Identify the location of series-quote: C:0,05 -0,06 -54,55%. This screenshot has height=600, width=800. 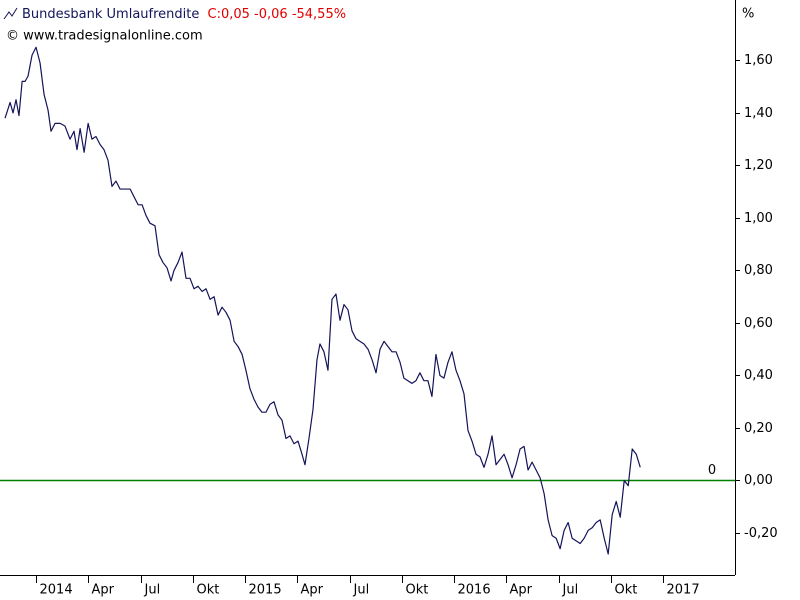
(277, 14).